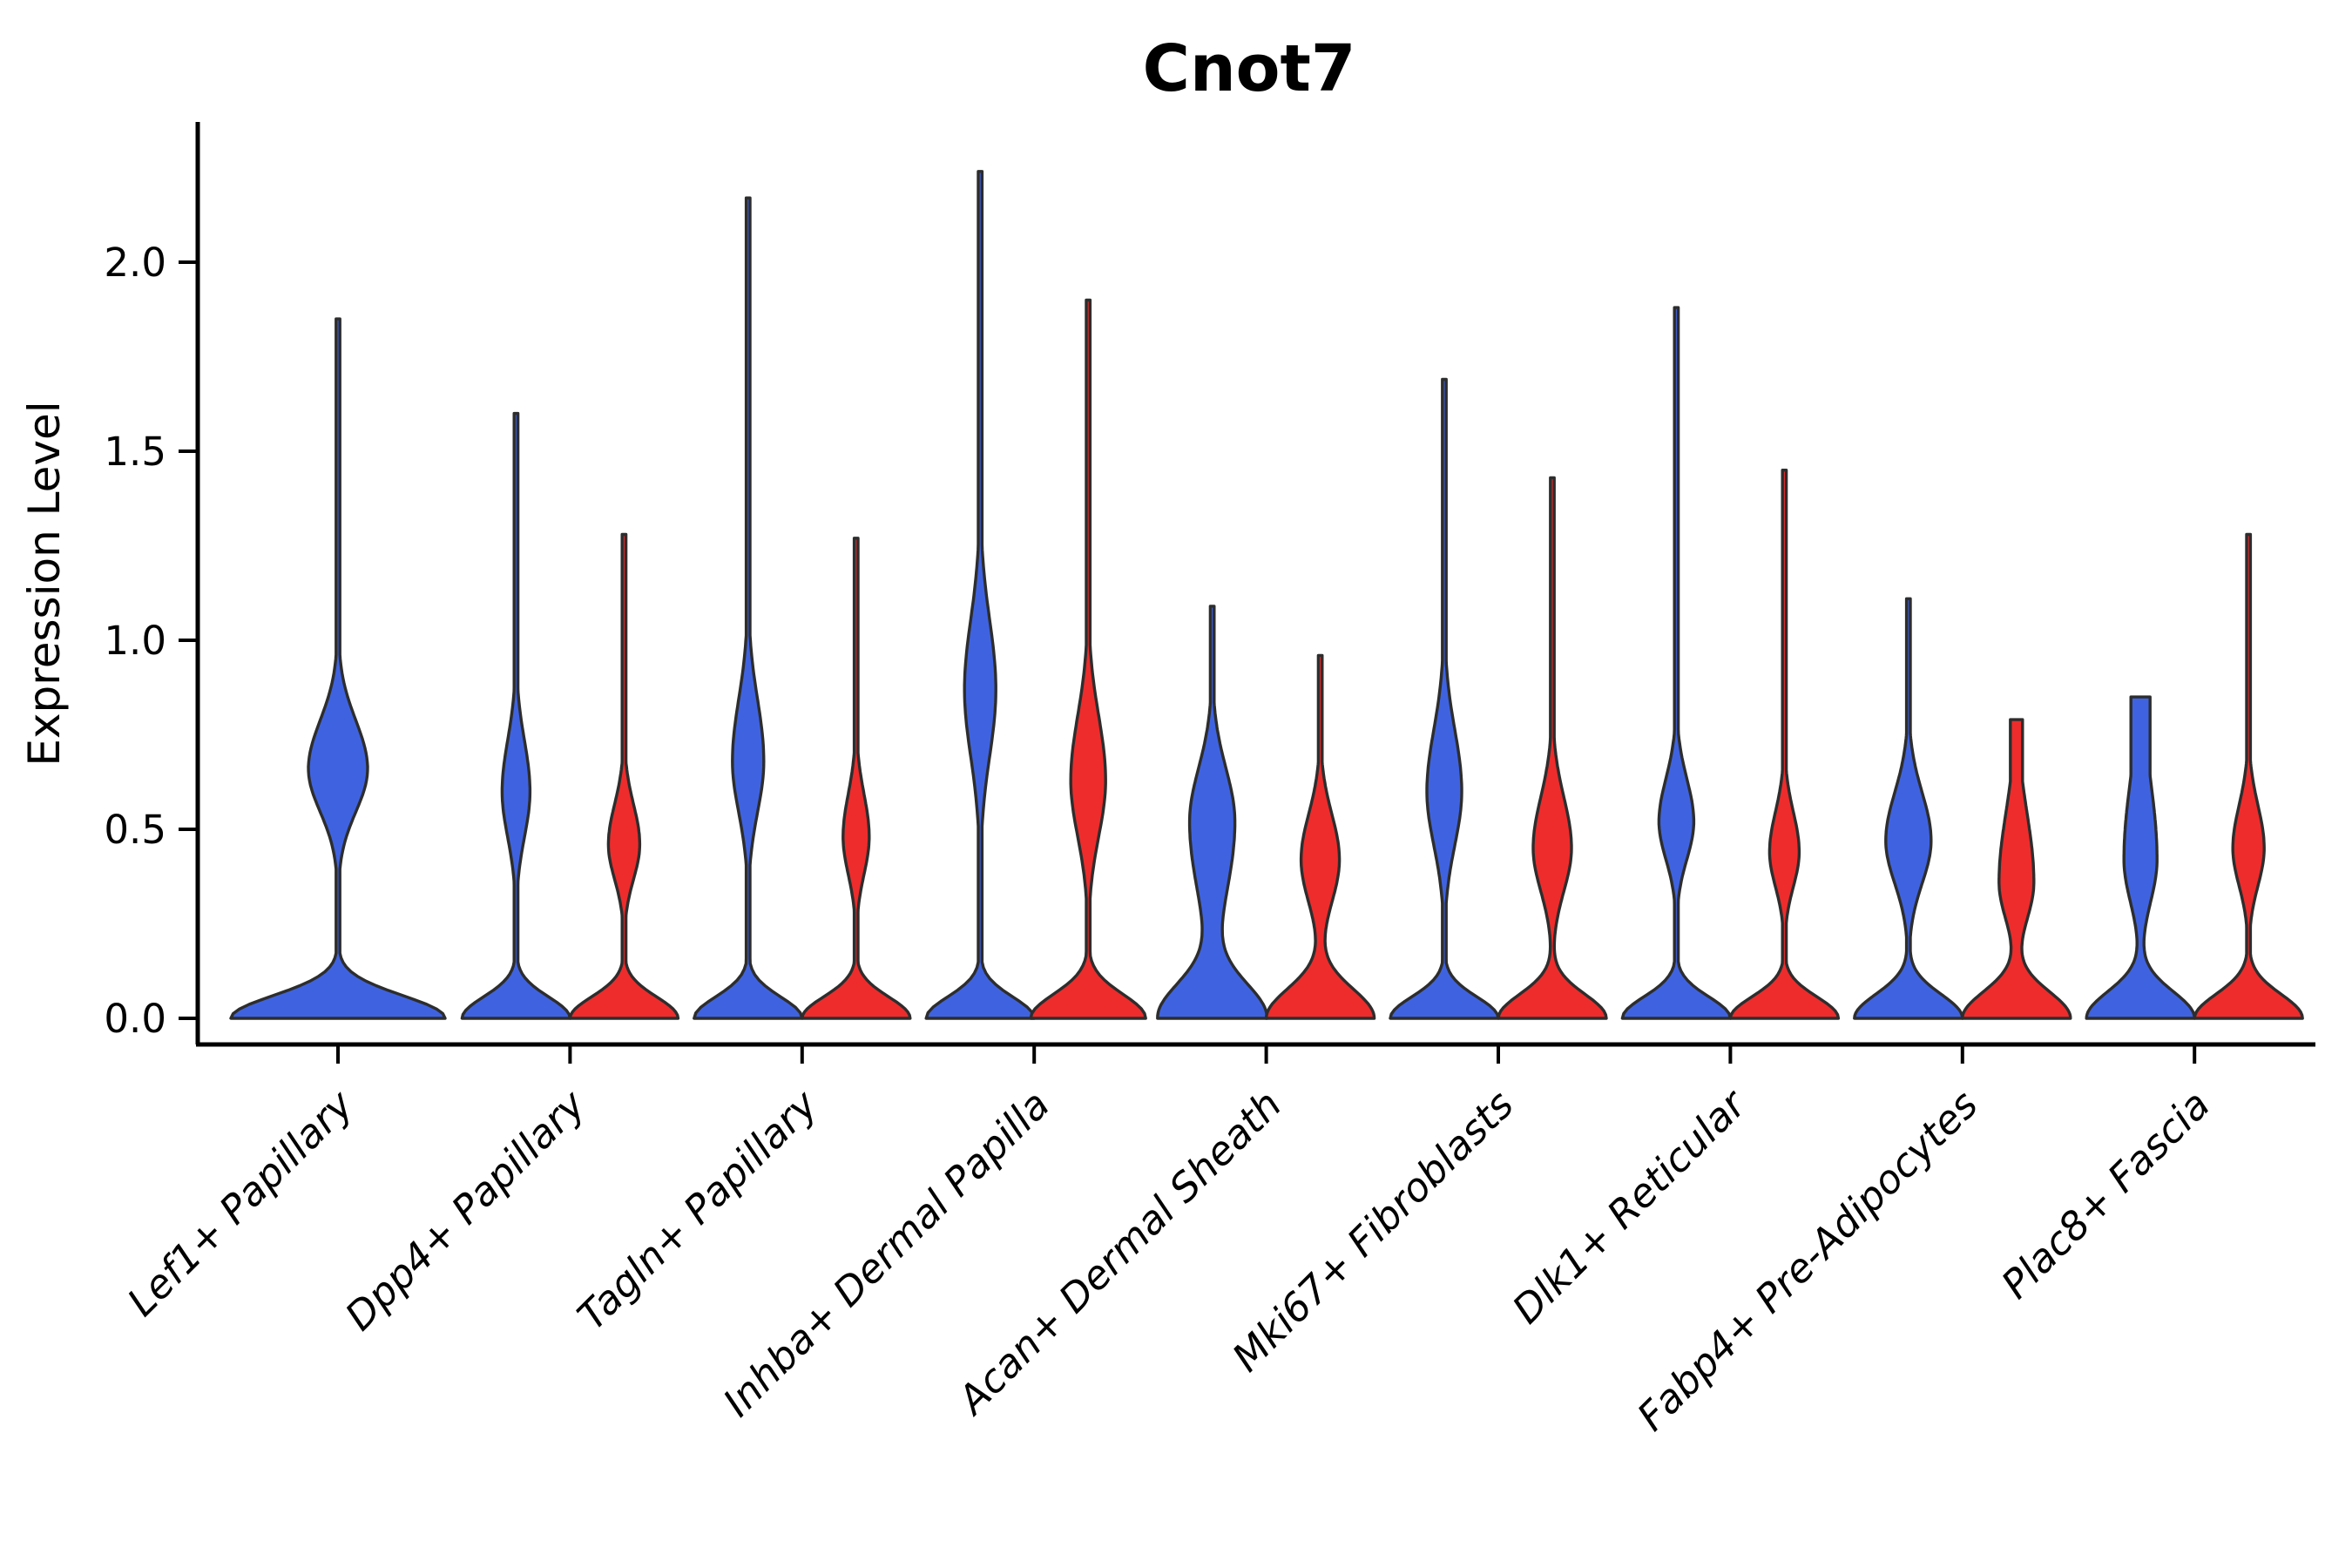 This screenshot has width=2352, height=1568. Describe the element at coordinates (44, 583) in the screenshot. I see `y-axis-label: Expression Level` at that location.